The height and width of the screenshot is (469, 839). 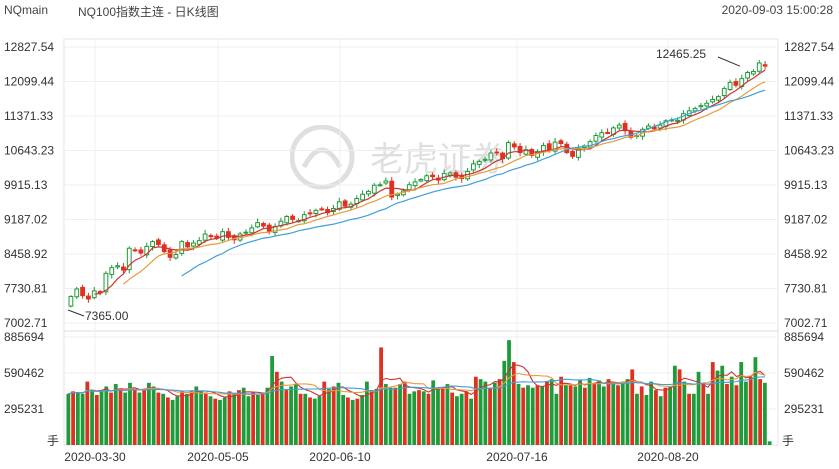 I want to click on volume-unit-right: 手, so click(x=788, y=441).